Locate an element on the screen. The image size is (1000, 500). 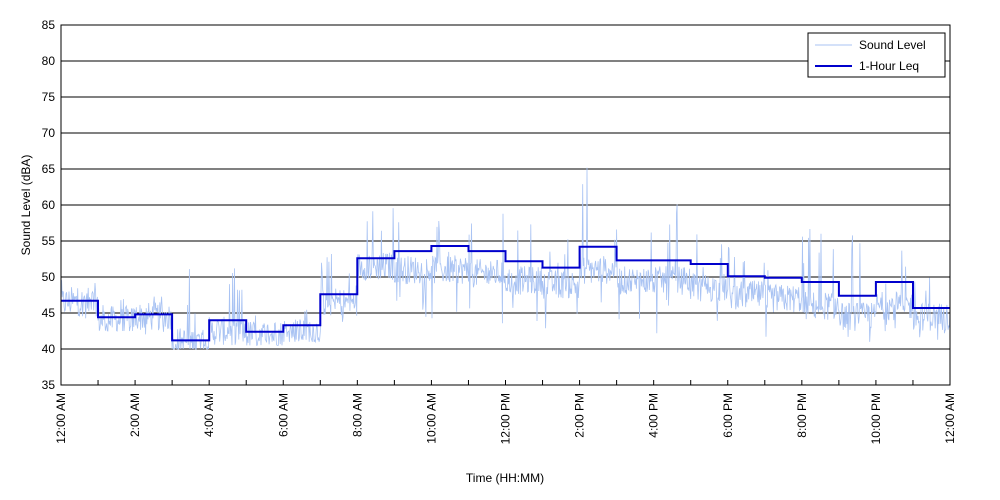
y-tick-label: 35 is located at coordinates (49, 385).